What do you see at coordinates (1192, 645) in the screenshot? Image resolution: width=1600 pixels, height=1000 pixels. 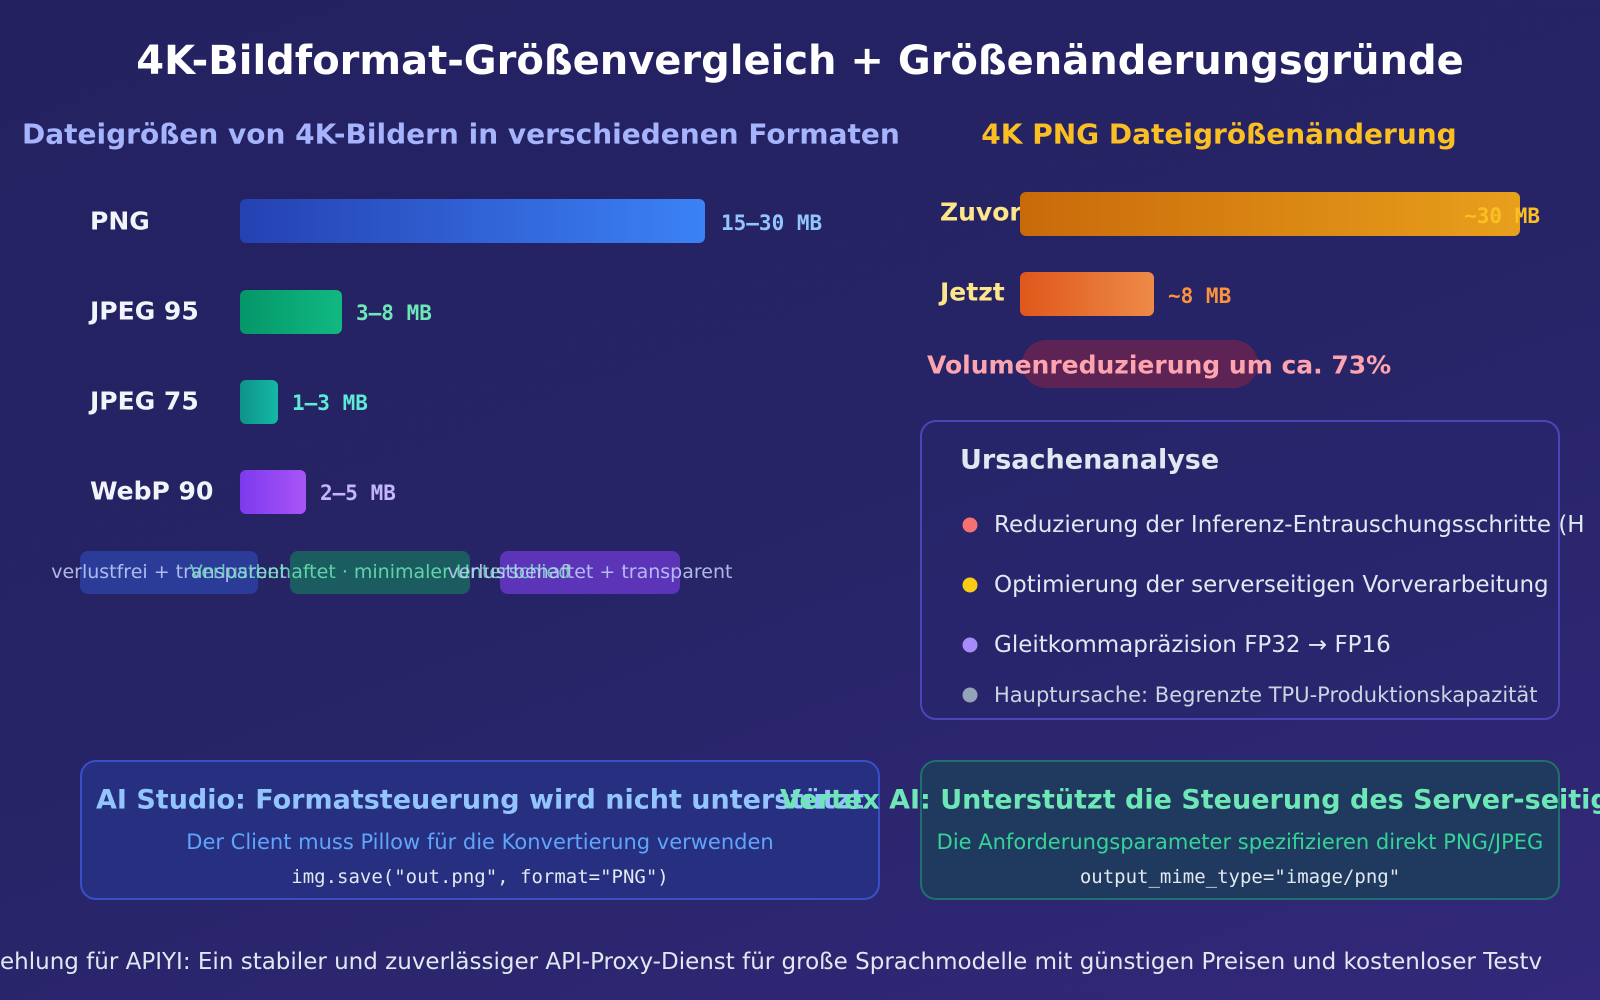 I see `item: Gleitkommapräzision FP32 → FP16` at bounding box center [1192, 645].